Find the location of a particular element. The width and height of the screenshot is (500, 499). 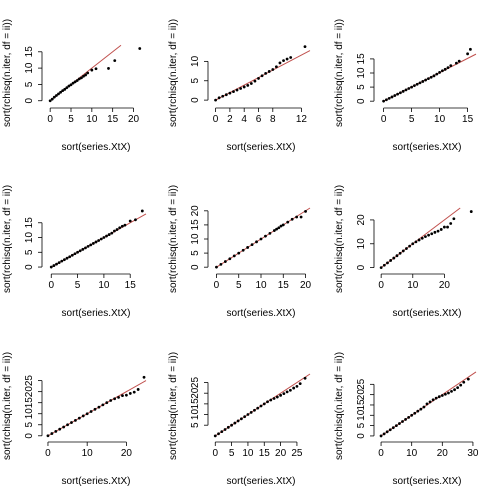

x-tick-label: 10 is located at coordinates (88, 453).